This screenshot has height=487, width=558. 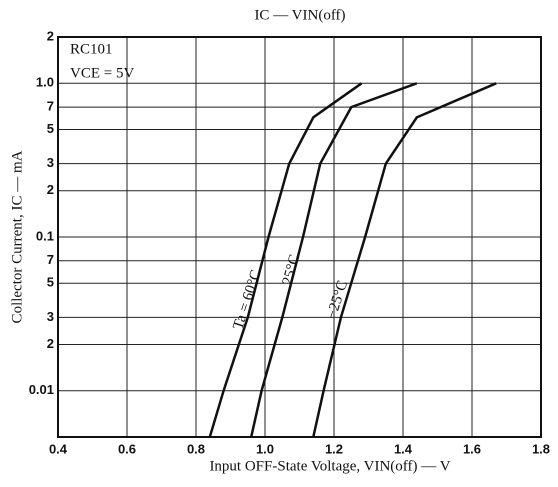 I want to click on x-tick-label: 1.4, so click(x=403, y=448).